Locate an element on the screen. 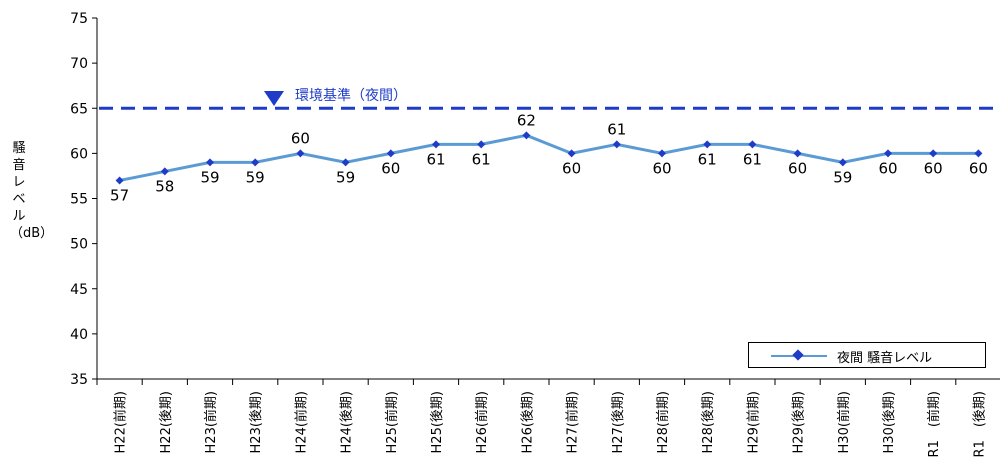 The width and height of the screenshot is (1000, 473). data-label: 62 is located at coordinates (526, 120).